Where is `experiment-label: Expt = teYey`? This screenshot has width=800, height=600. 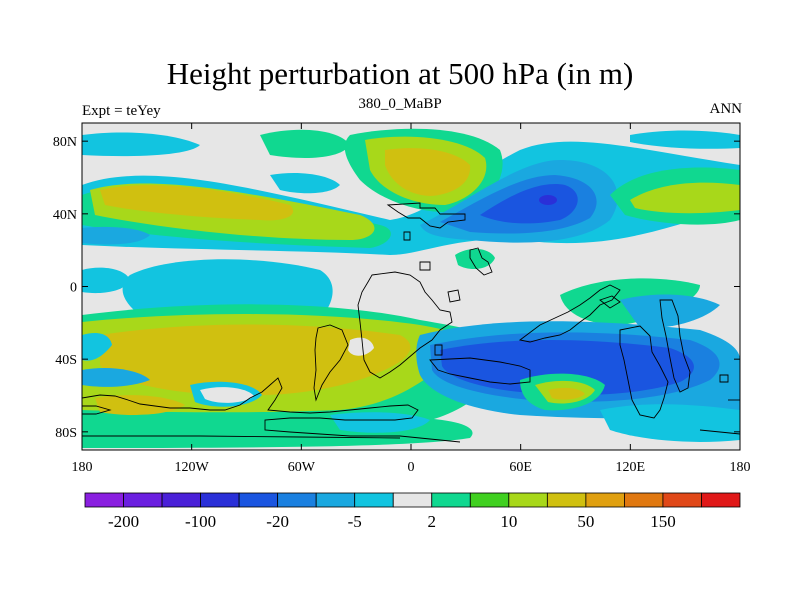
experiment-label: Expt = teYey is located at coordinates (121, 111).